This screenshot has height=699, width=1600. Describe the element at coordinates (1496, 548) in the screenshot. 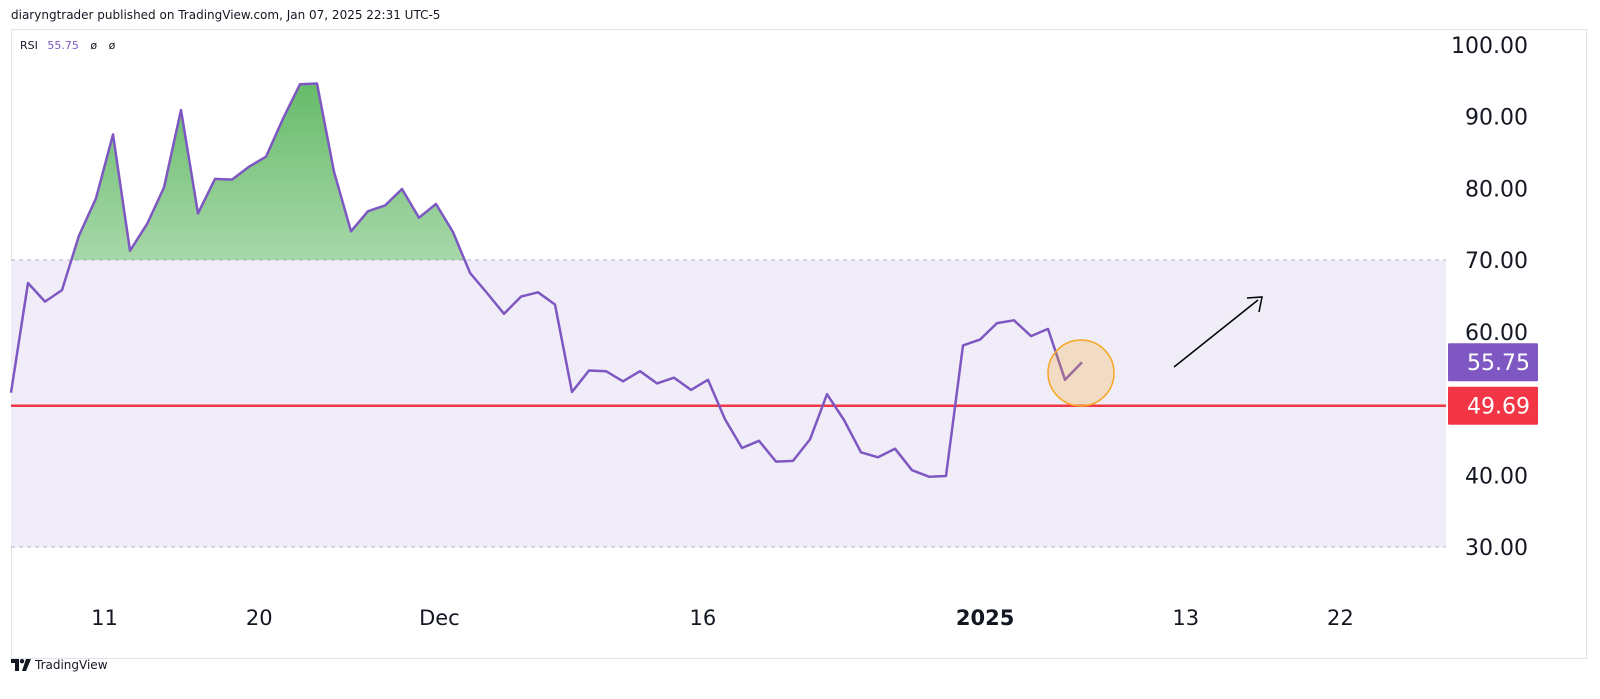

I see `y-tick-label: 30.00` at that location.